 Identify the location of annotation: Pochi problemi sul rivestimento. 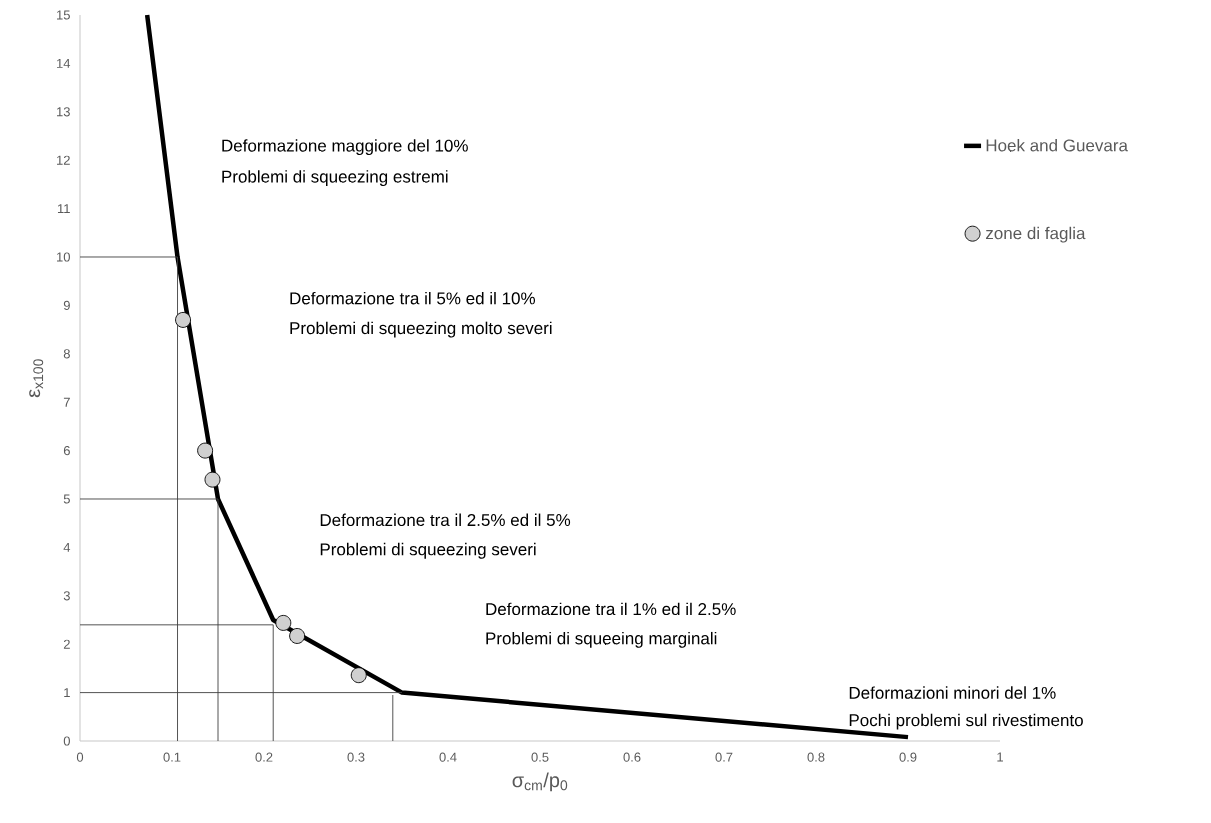
(966, 721).